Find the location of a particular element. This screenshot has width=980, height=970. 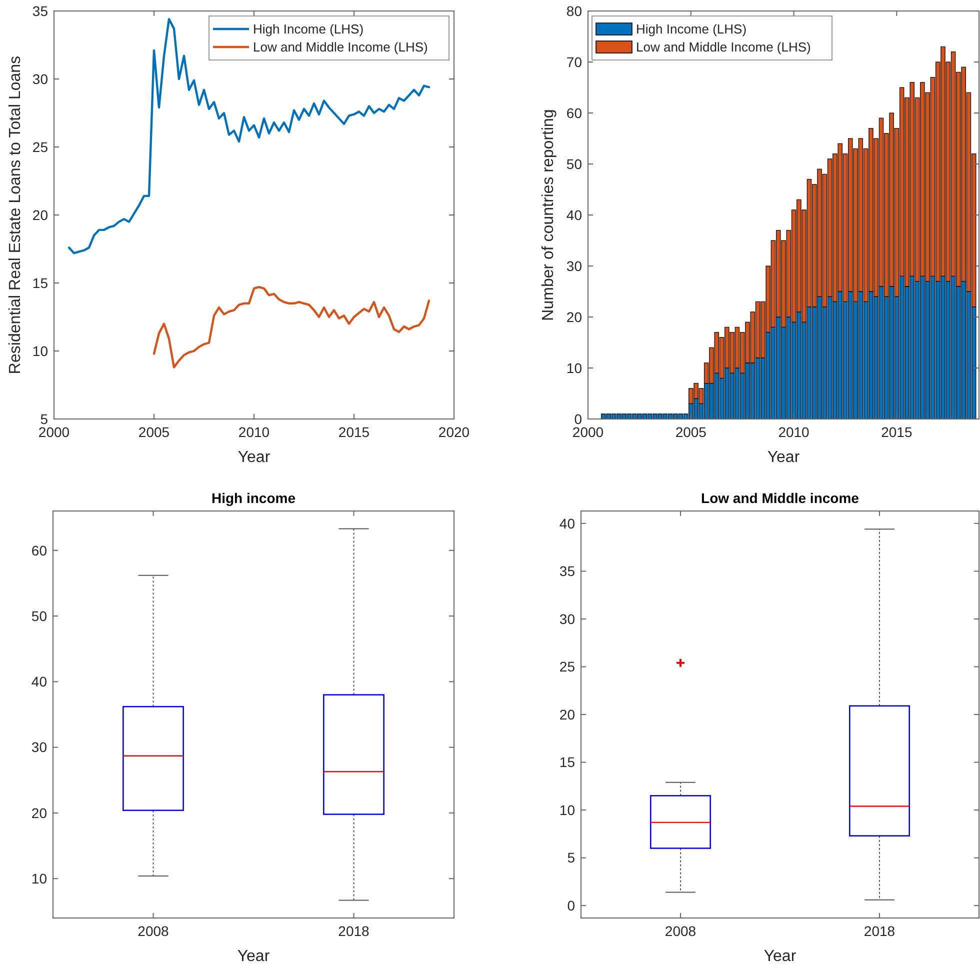

chart-title: High income is located at coordinates (253, 498).